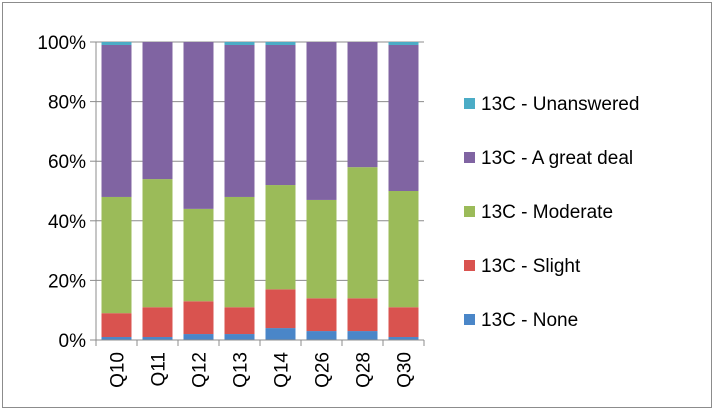 The image size is (716, 411). I want to click on x-tick-label: Q10, so click(118, 370).